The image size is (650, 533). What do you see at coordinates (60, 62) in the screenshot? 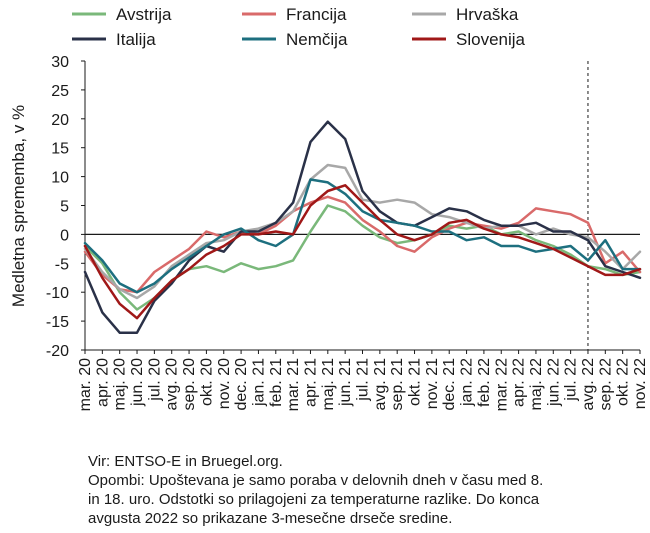
I see `y-tick-label: 30` at bounding box center [60, 62].